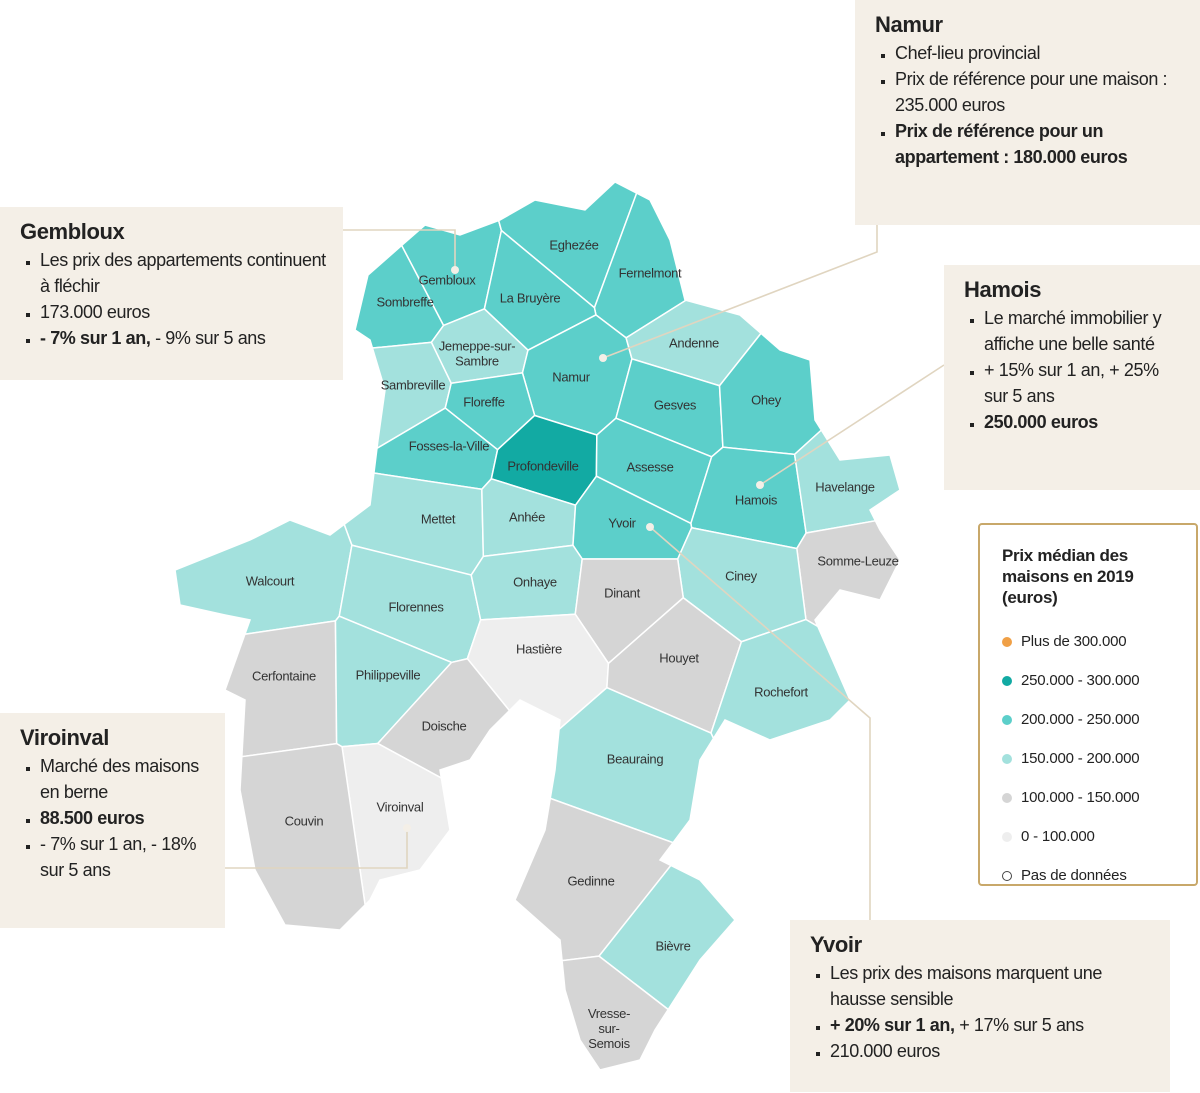 The width and height of the screenshot is (1200, 1093). I want to click on callout-bullet: Marché des maisons en berne, so click(125, 779).